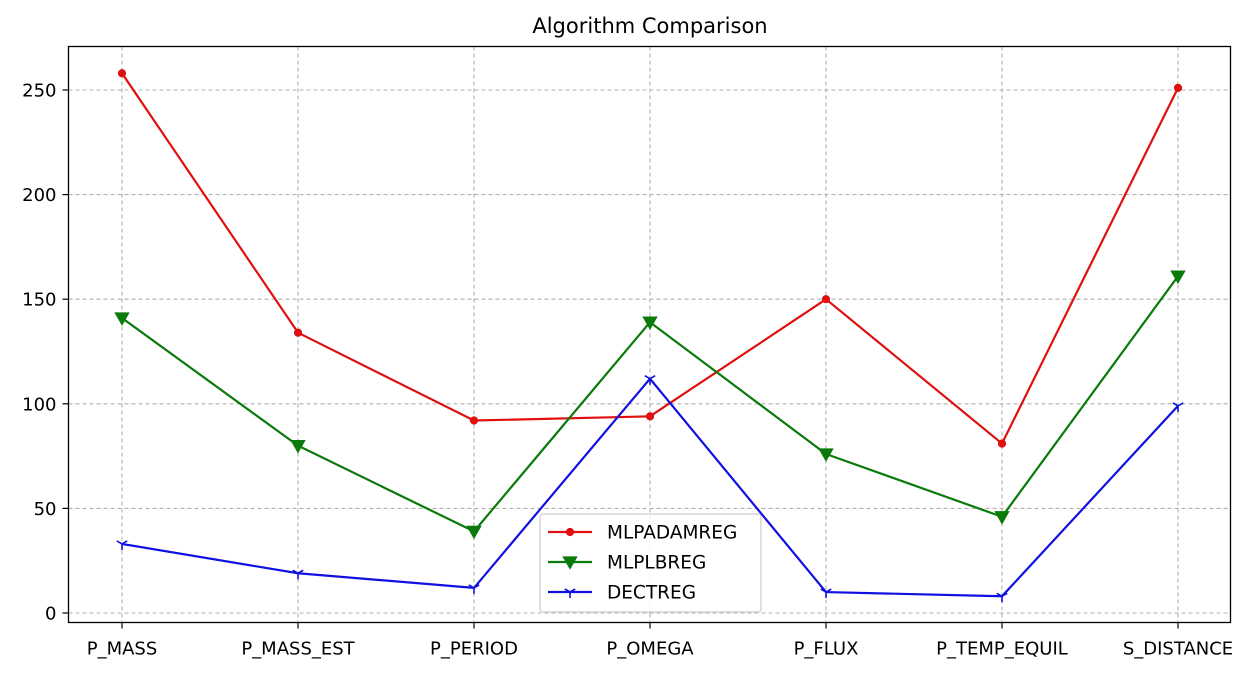 The width and height of the screenshot is (1257, 674). Describe the element at coordinates (39, 195) in the screenshot. I see `y-tick-label: 200` at that location.